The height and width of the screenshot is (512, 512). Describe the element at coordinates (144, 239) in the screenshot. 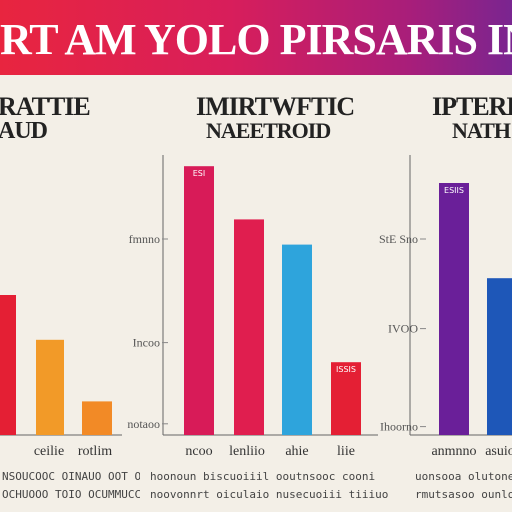

I see `chart-2-tick-label: fmnno` at that location.